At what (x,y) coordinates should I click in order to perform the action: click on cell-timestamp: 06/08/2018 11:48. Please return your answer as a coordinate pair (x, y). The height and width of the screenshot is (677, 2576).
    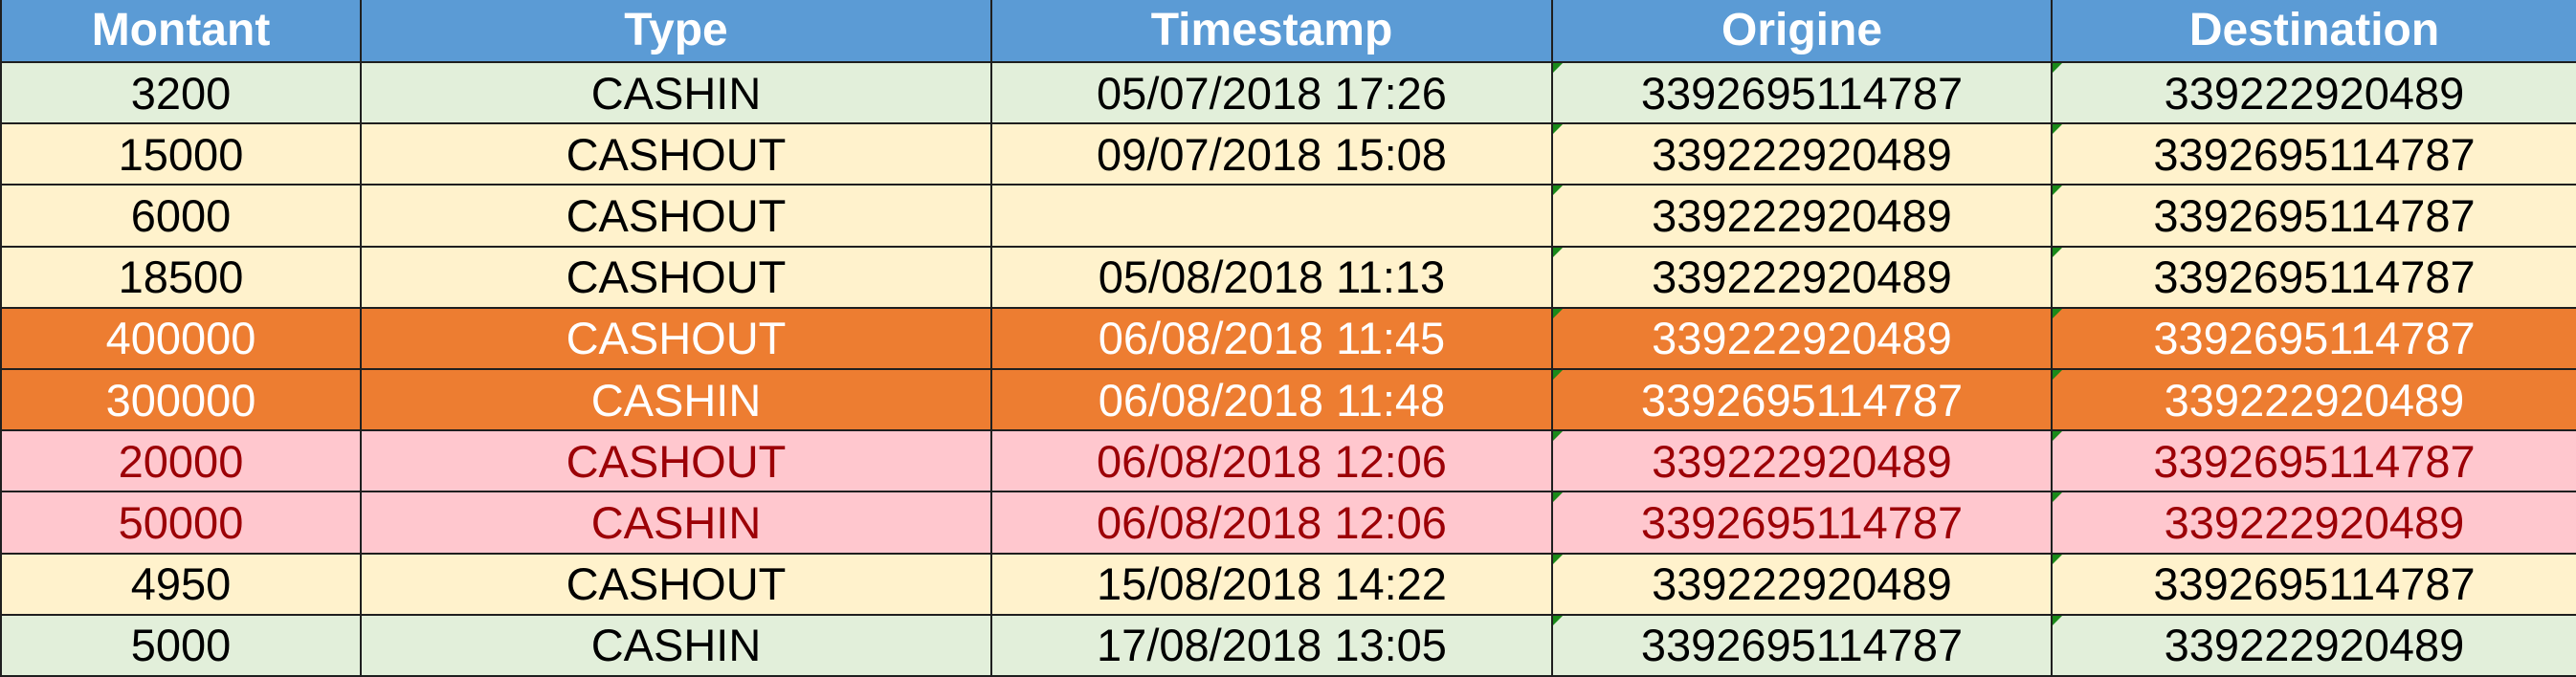
    Looking at the image, I should click on (1271, 400).